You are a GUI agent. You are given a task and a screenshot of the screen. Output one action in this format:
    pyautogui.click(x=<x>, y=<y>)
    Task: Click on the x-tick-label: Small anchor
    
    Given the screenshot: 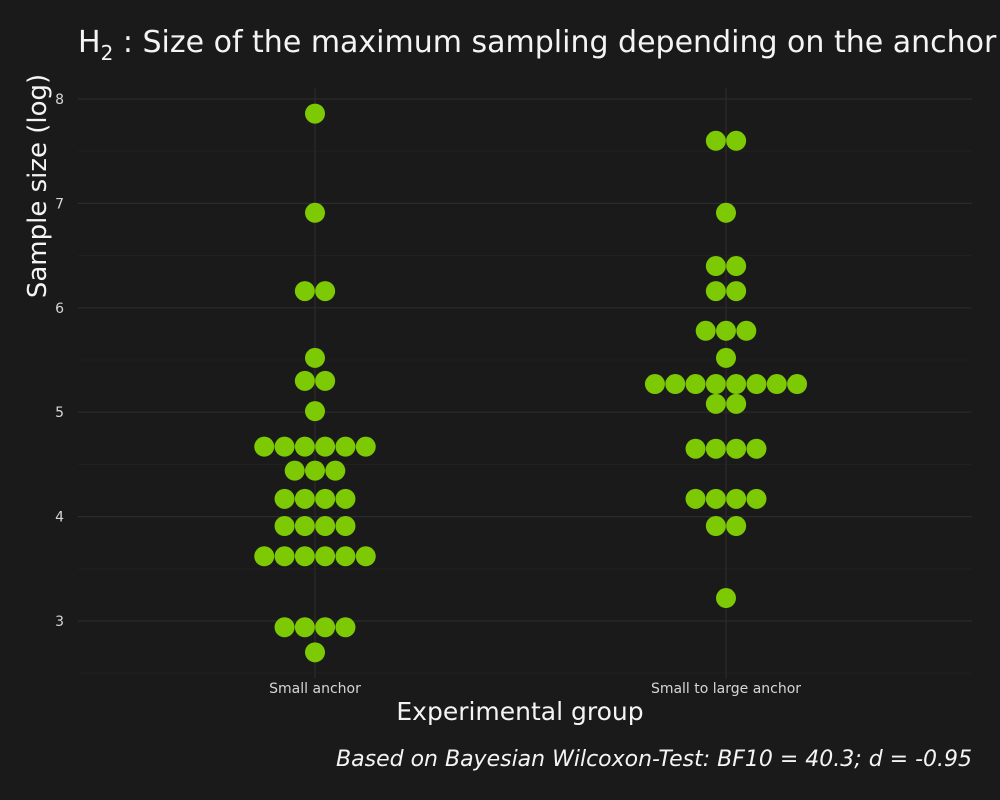 What is the action you would take?
    pyautogui.click(x=315, y=689)
    